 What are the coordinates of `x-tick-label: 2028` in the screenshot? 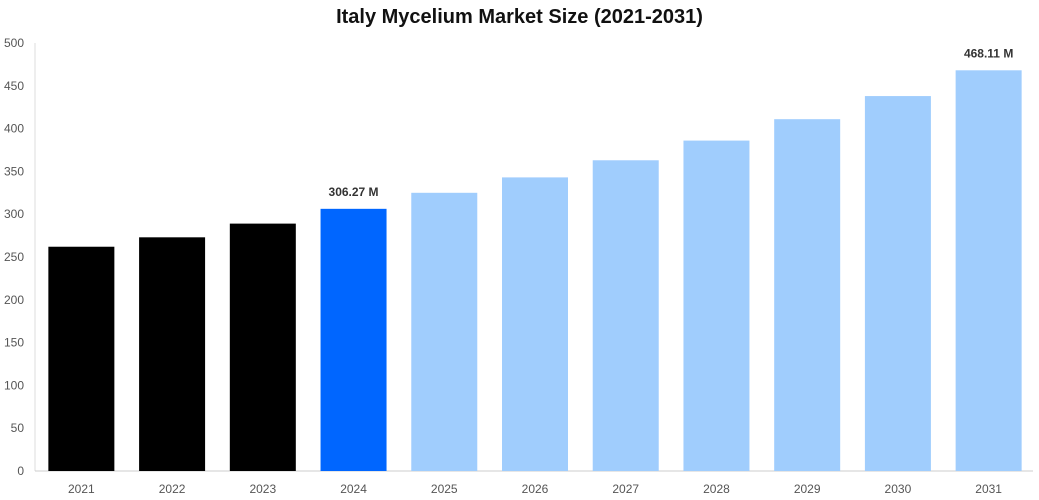 It's located at (716, 489).